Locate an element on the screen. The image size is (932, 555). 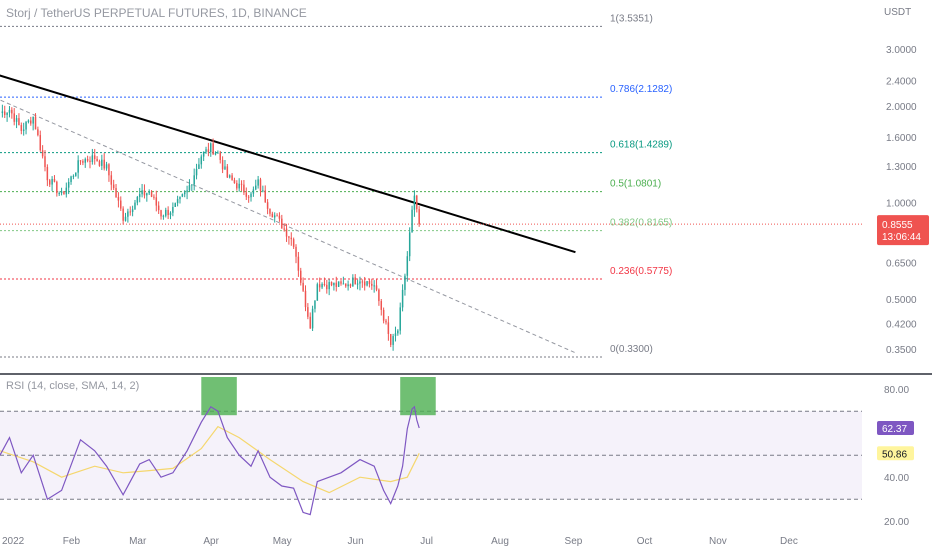
fib-level-label: 0.382(0.8165) is located at coordinates (641, 223).